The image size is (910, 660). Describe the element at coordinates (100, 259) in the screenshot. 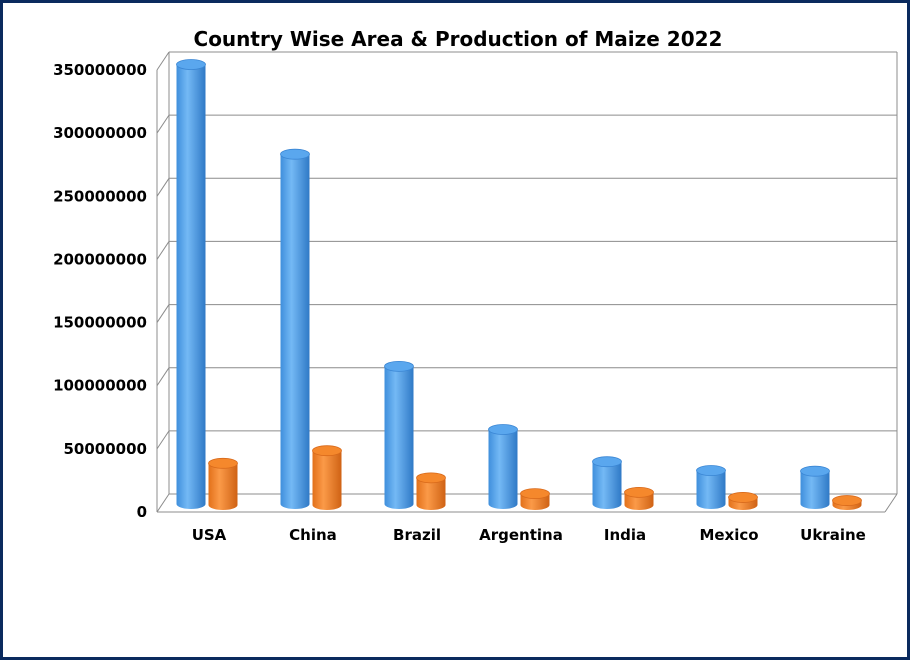

I see `y-tick-label: 200000000` at that location.